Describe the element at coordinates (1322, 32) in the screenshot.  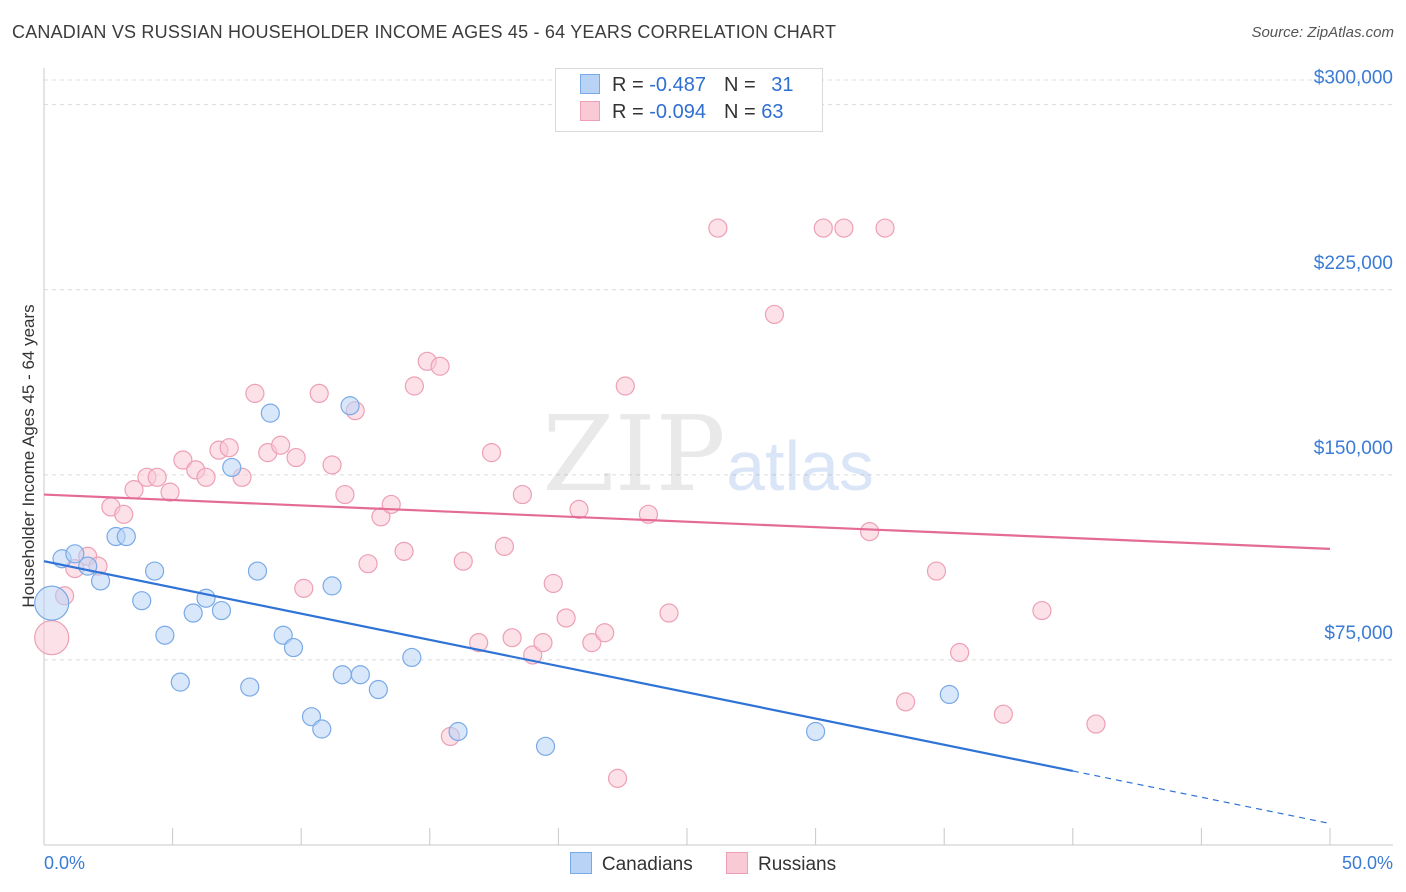
I see `source-label: Source: ZipAtlas.com` at that location.